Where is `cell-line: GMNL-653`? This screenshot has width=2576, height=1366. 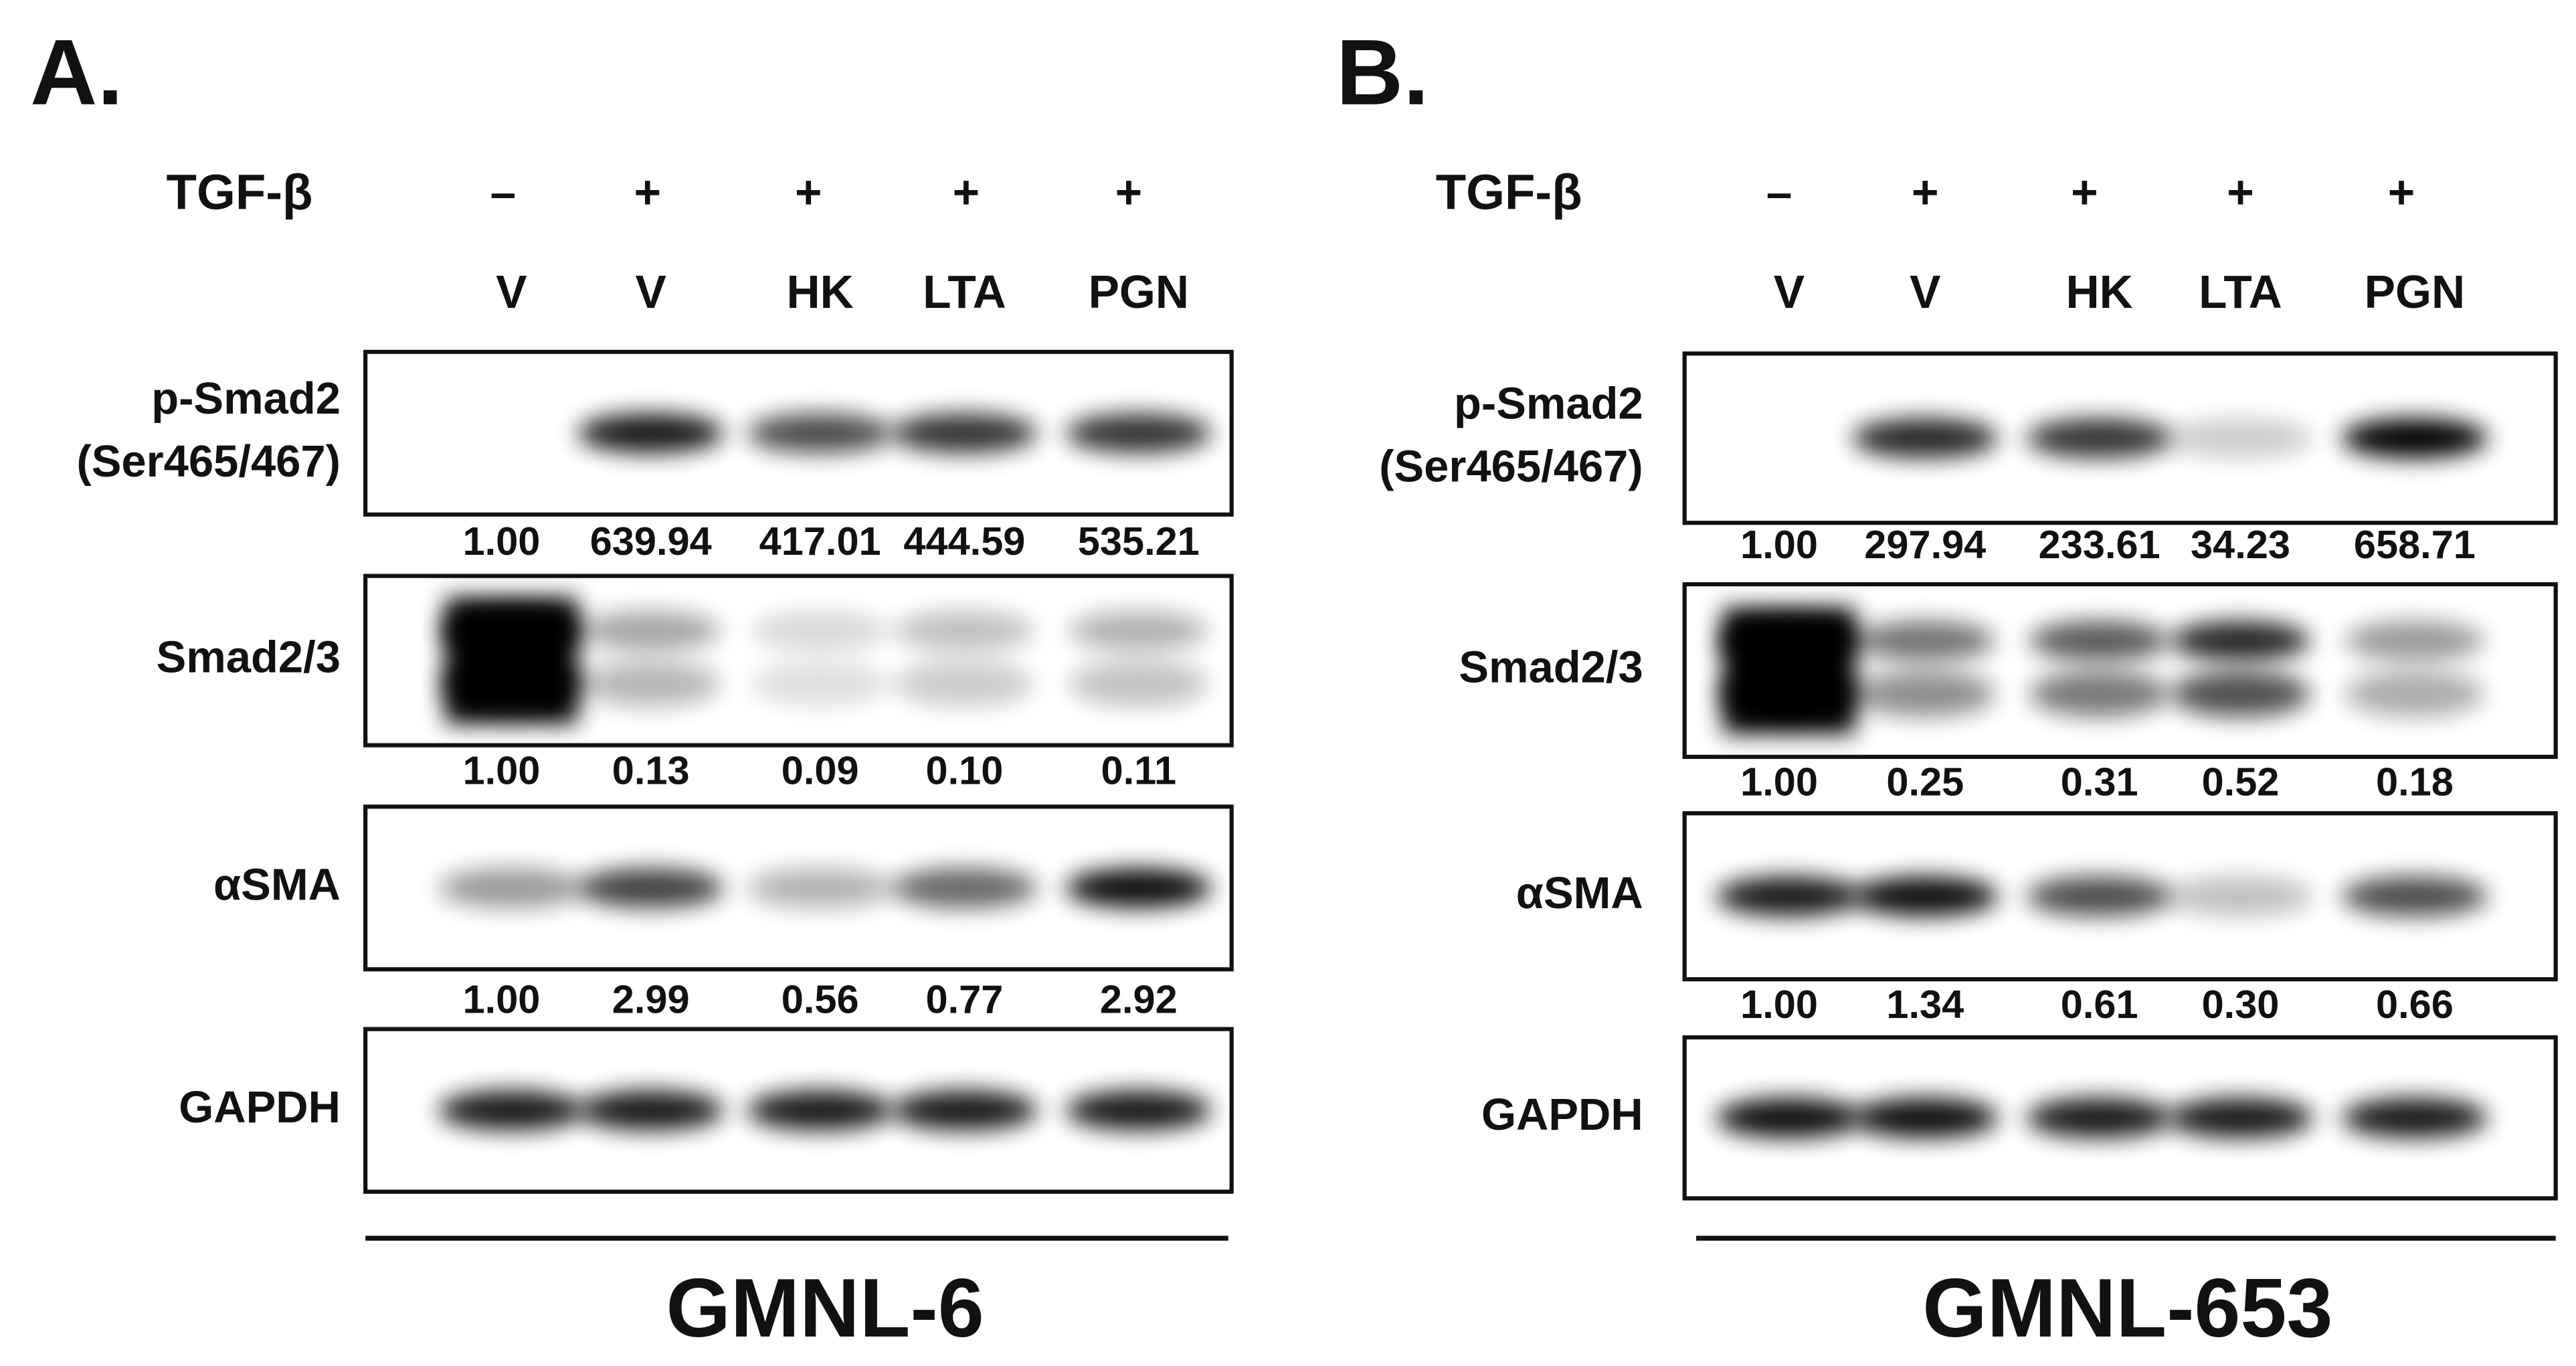 cell-line: GMNL-653 is located at coordinates (2127, 1309).